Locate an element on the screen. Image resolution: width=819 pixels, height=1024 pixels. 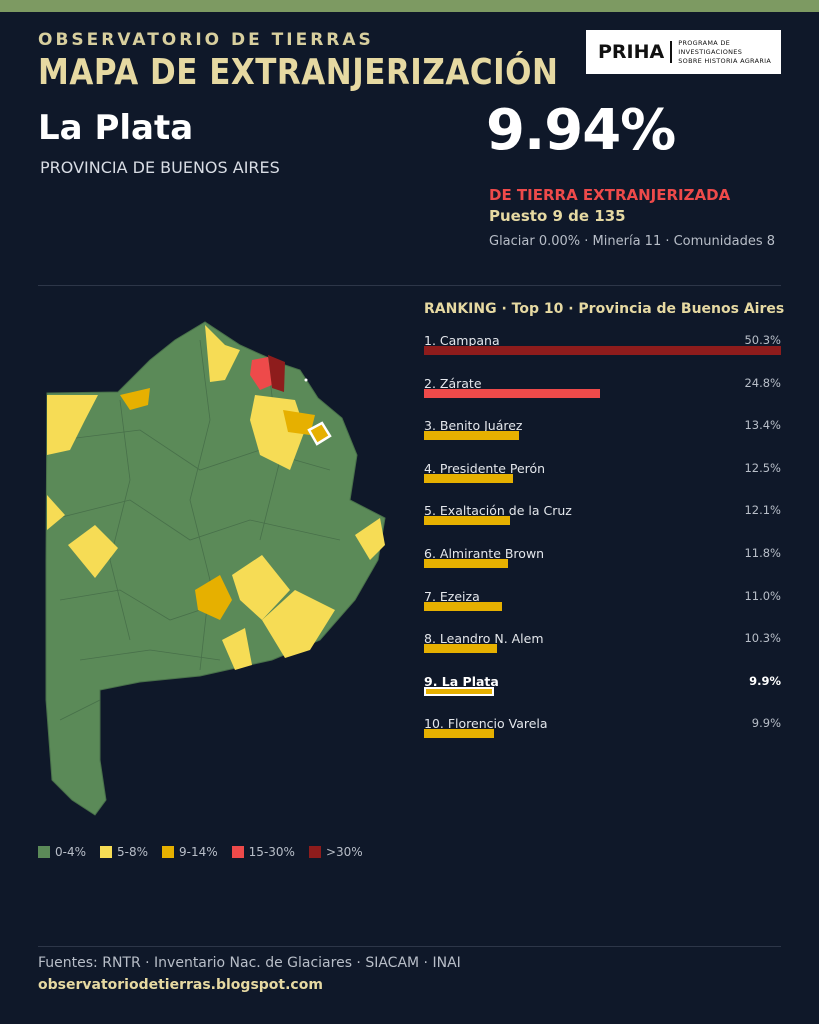
place-name: La Plata is located at coordinates (116, 128).